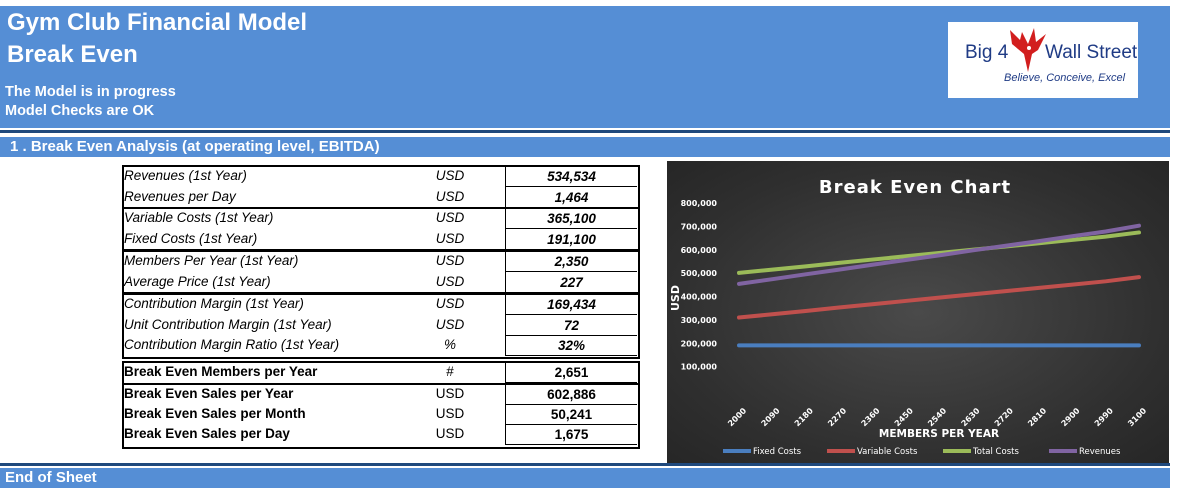  Describe the element at coordinates (449, 344) in the screenshot. I see `row-unit: %` at that location.